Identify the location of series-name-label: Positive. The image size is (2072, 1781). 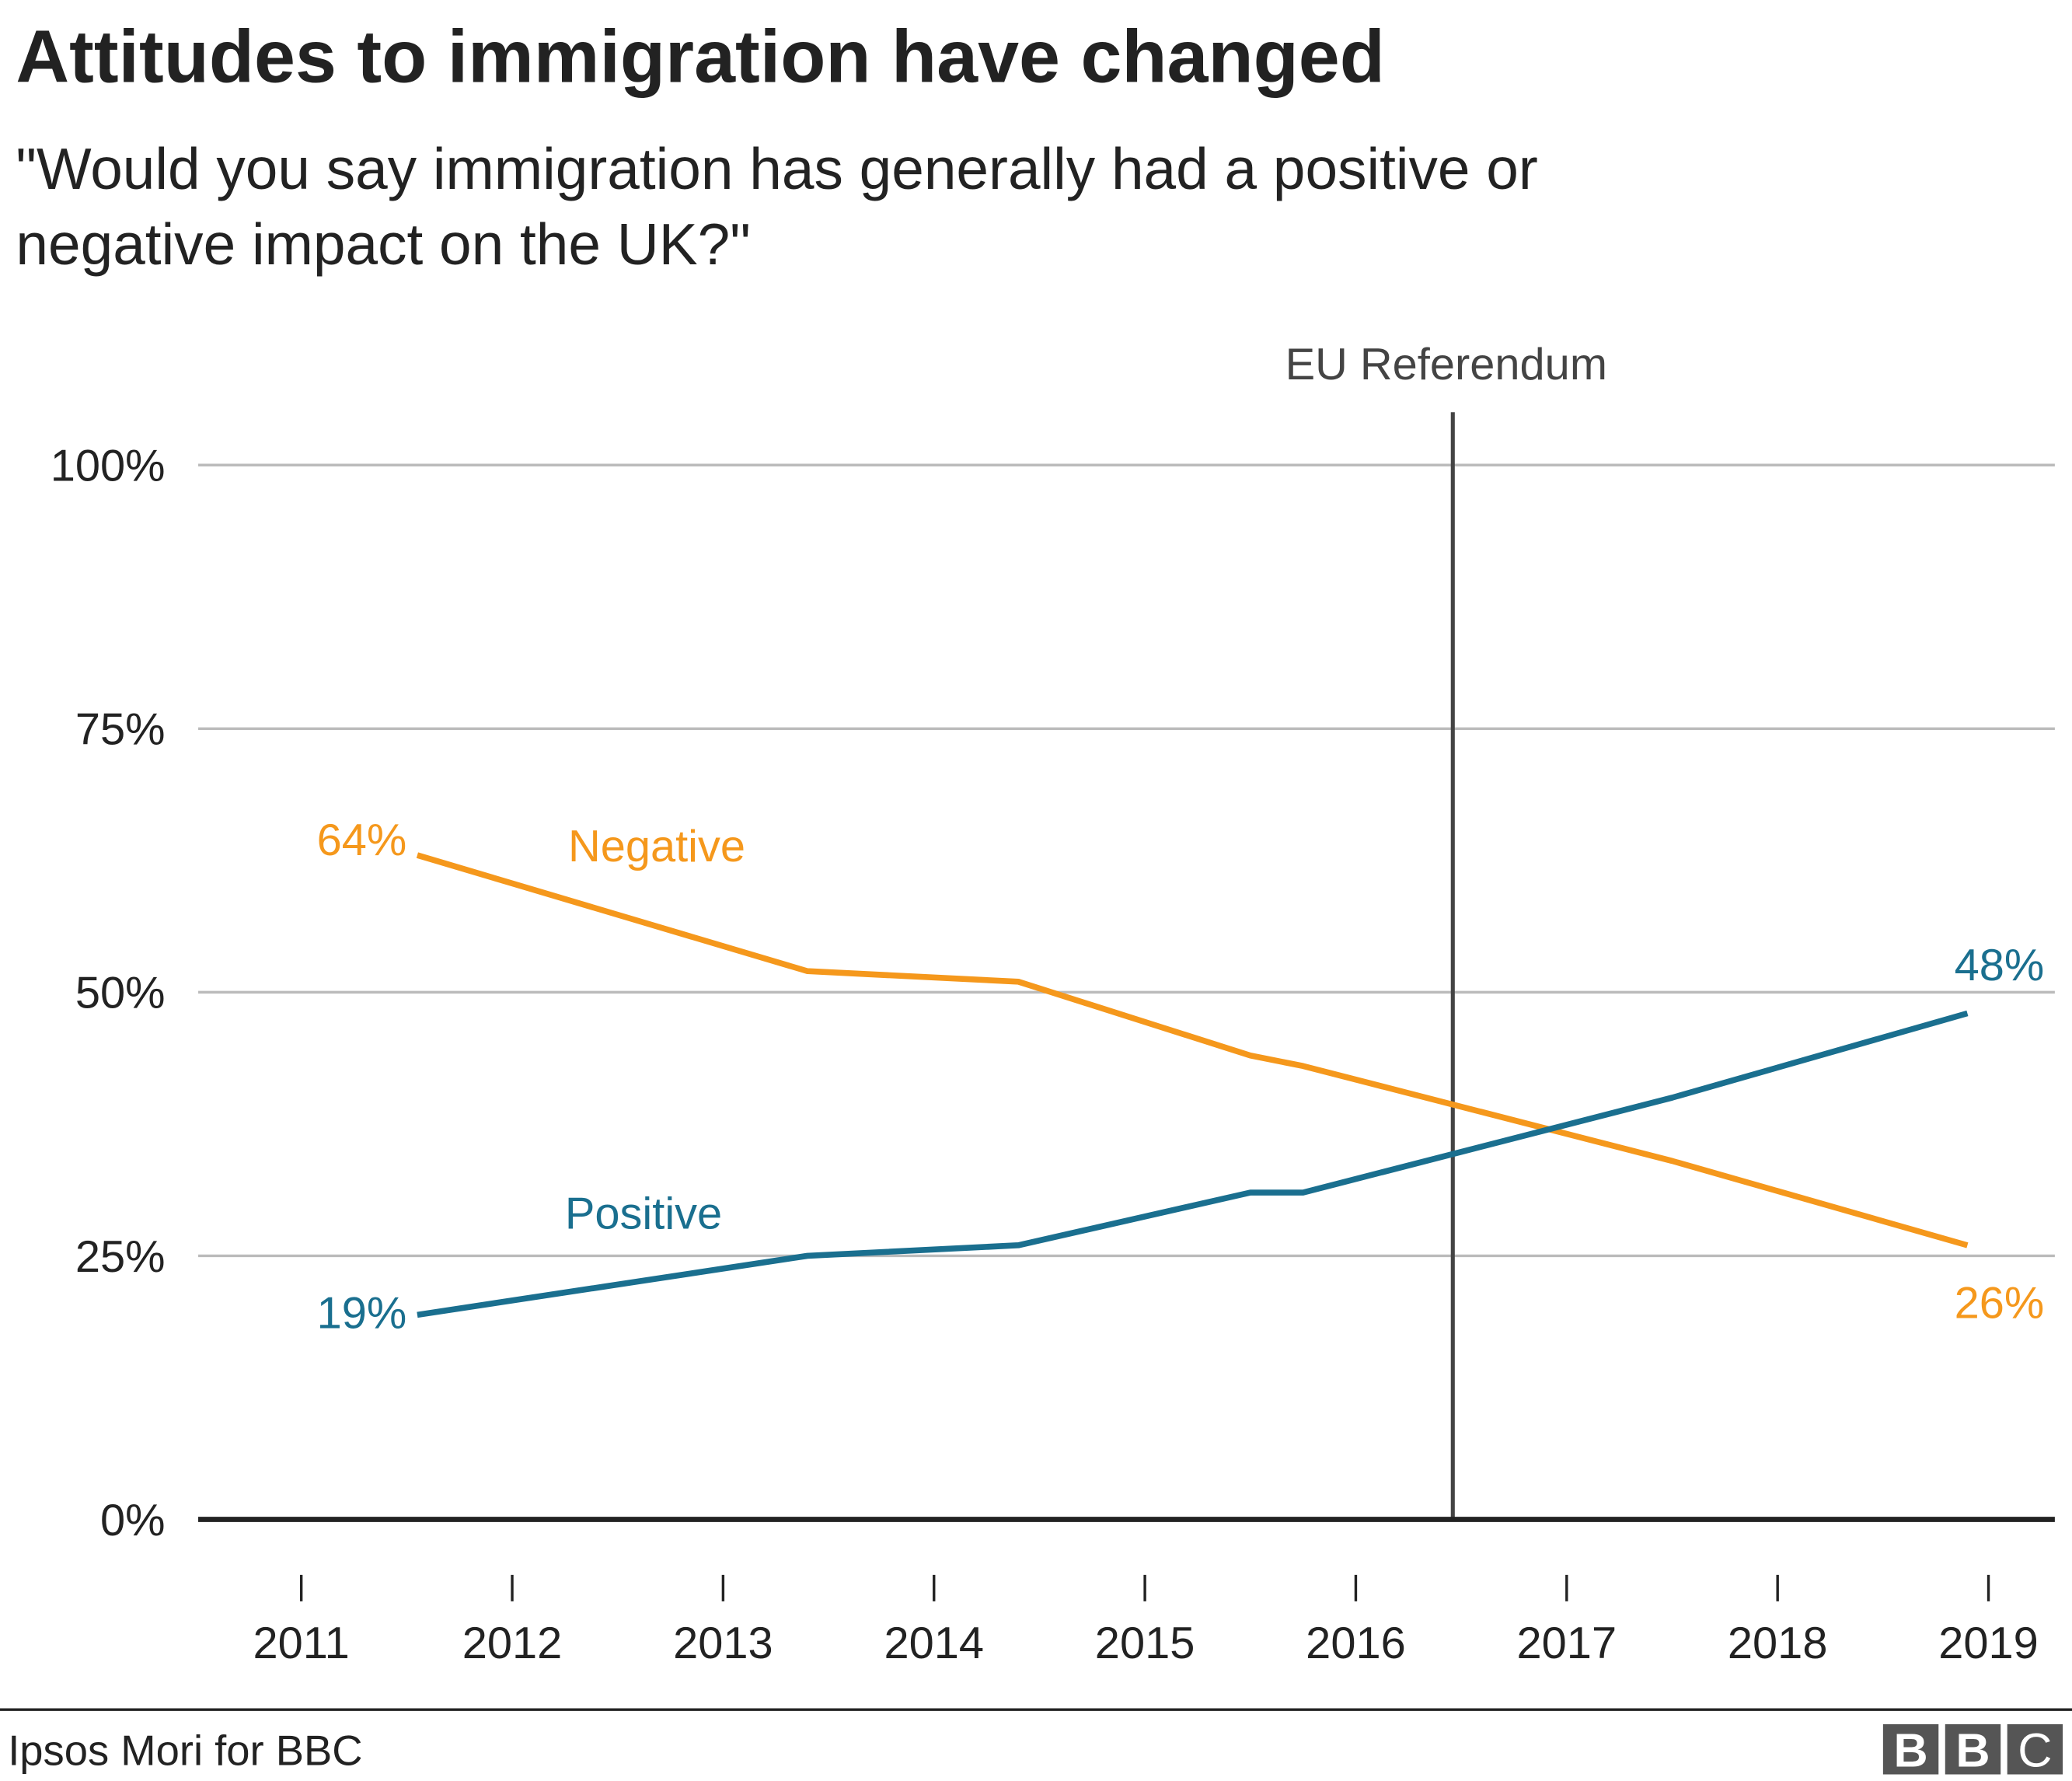
(643, 1214).